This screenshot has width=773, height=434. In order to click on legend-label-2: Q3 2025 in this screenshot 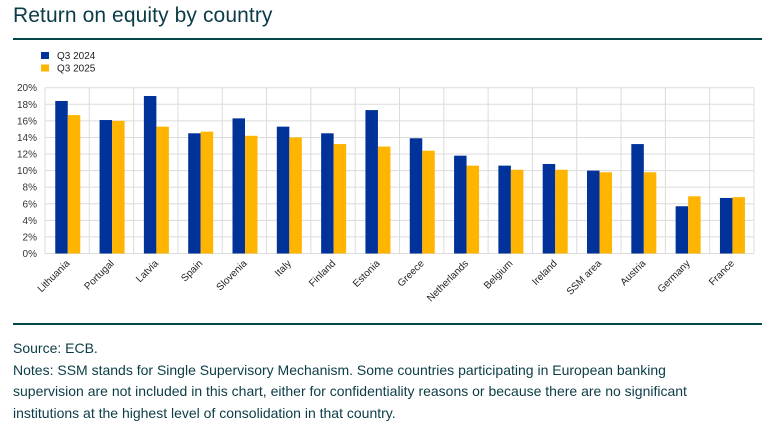, I will do `click(76, 69)`.